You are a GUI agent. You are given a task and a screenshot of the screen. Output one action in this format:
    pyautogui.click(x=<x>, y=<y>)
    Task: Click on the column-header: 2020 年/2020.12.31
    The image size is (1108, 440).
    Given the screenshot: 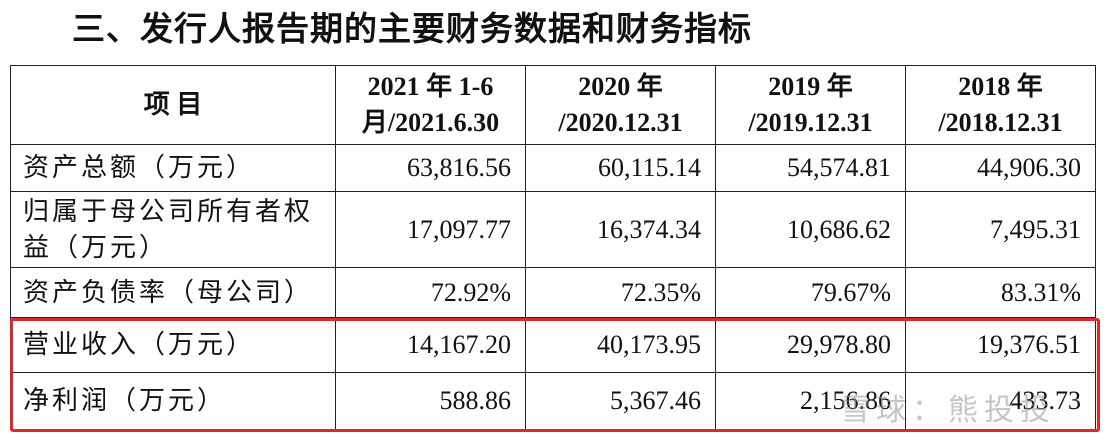 What is the action you would take?
    pyautogui.click(x=620, y=105)
    